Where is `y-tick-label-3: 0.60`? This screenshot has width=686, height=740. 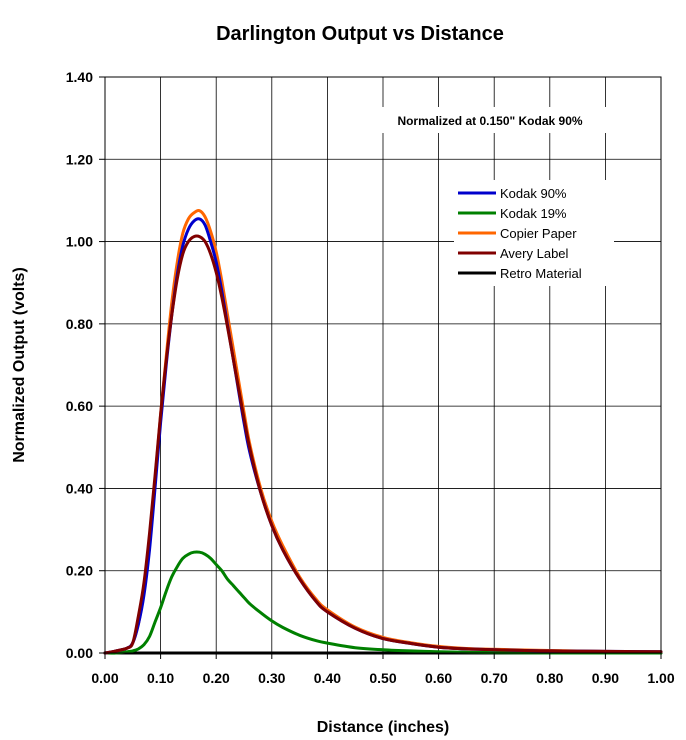
y-tick-label-3: 0.60 is located at coordinates (79, 406).